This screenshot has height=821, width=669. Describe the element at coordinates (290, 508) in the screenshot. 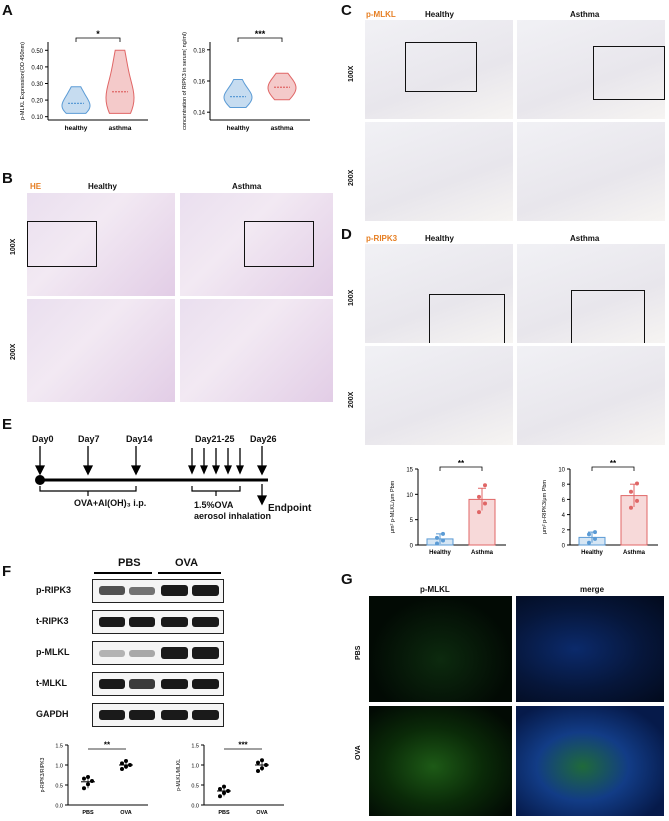

I see `endpoint-label: Endpoint` at that location.